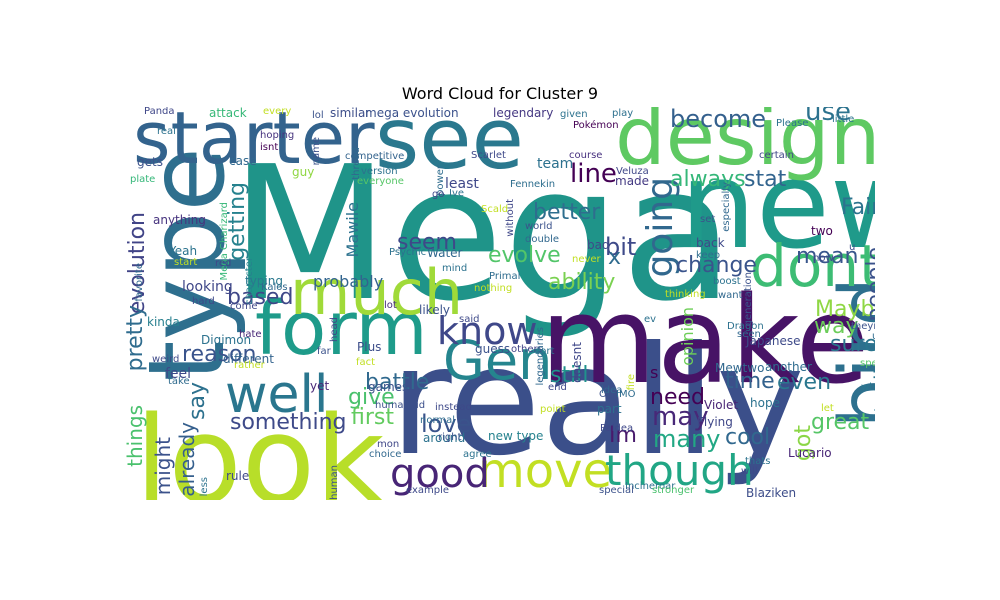 The image size is (1000, 600). Describe the element at coordinates (612, 390) in the screenshot. I see `word-idea: idea` at that location.